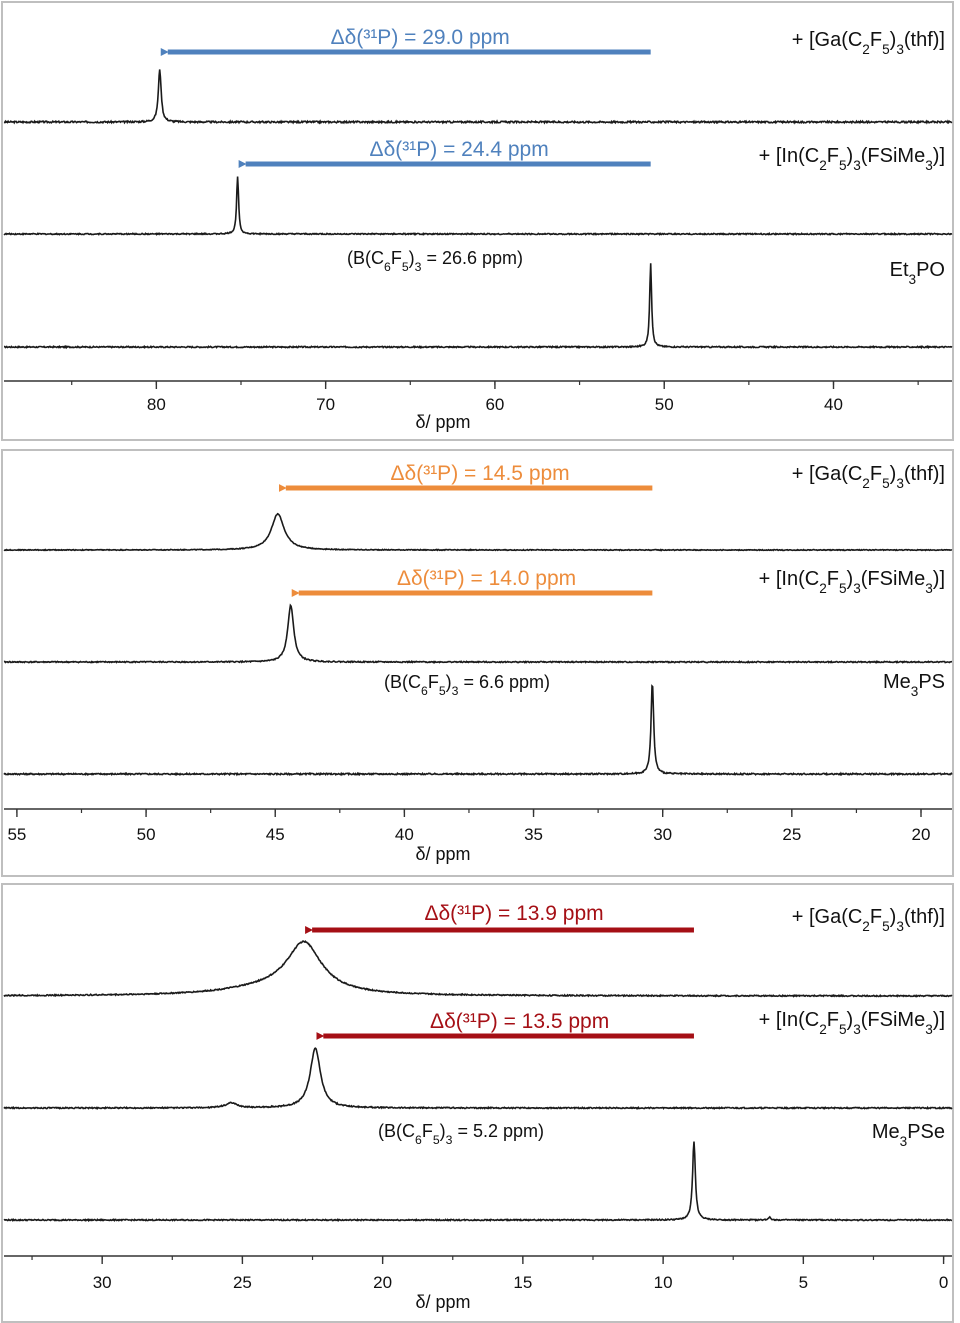 The image size is (960, 1323). I want to click on reference-note-part: = 5.2 ppm), so click(498, 1131).